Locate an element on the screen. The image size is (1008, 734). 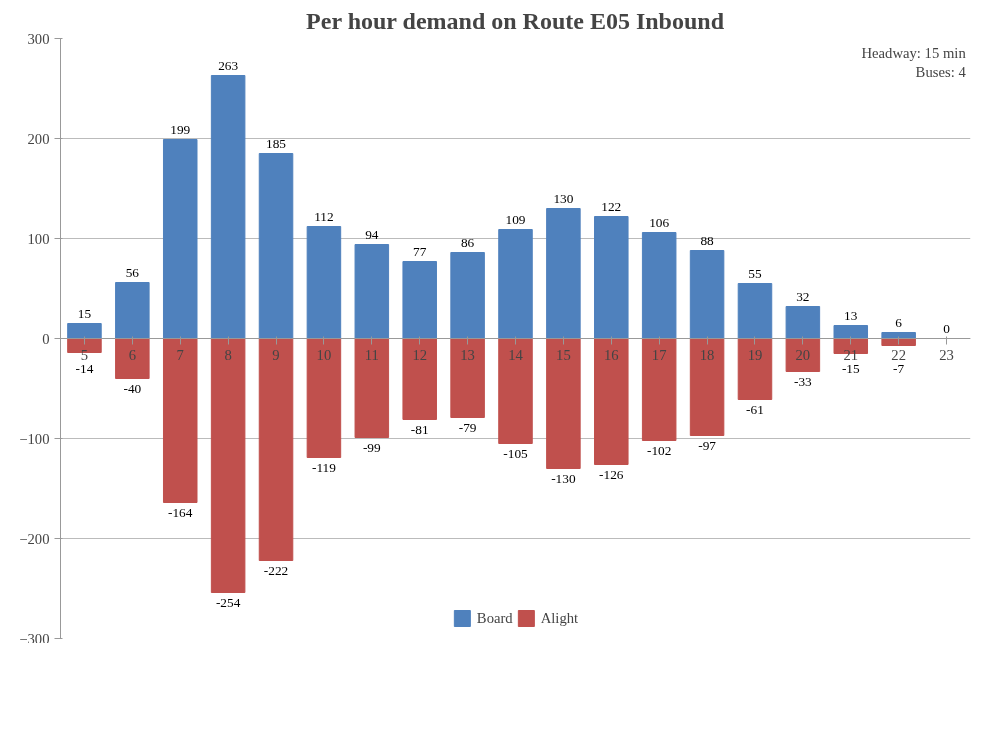
data-label: -105 is located at coordinates (516, 453).